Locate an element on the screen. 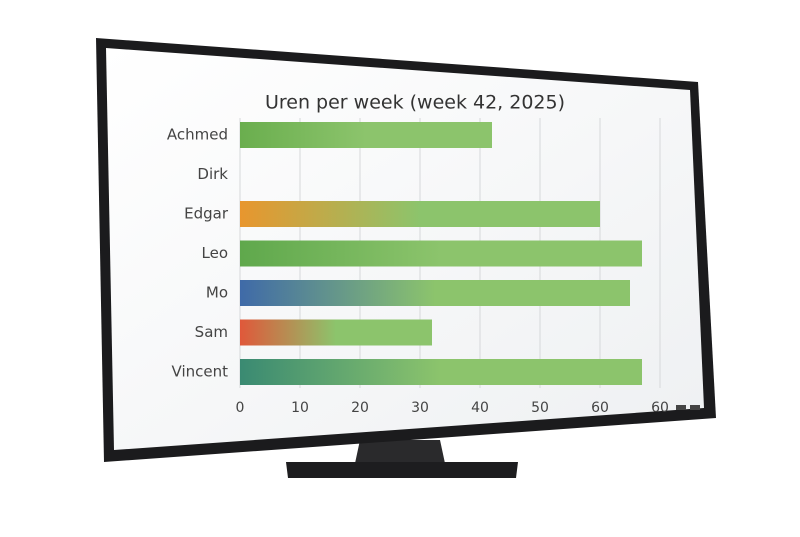  x-tick-label: 30 is located at coordinates (420, 408).